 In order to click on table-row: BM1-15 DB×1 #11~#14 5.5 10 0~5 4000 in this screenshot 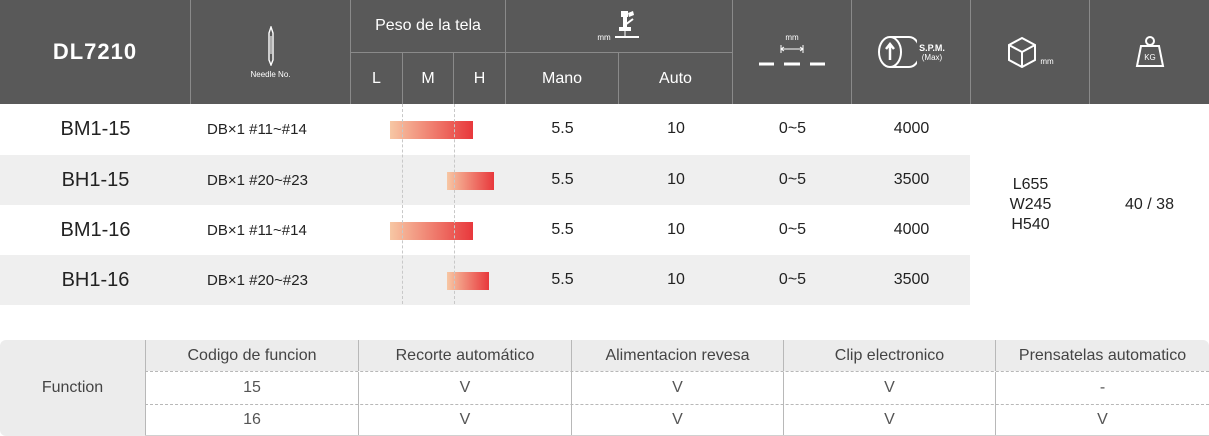, I will do `click(485, 129)`.